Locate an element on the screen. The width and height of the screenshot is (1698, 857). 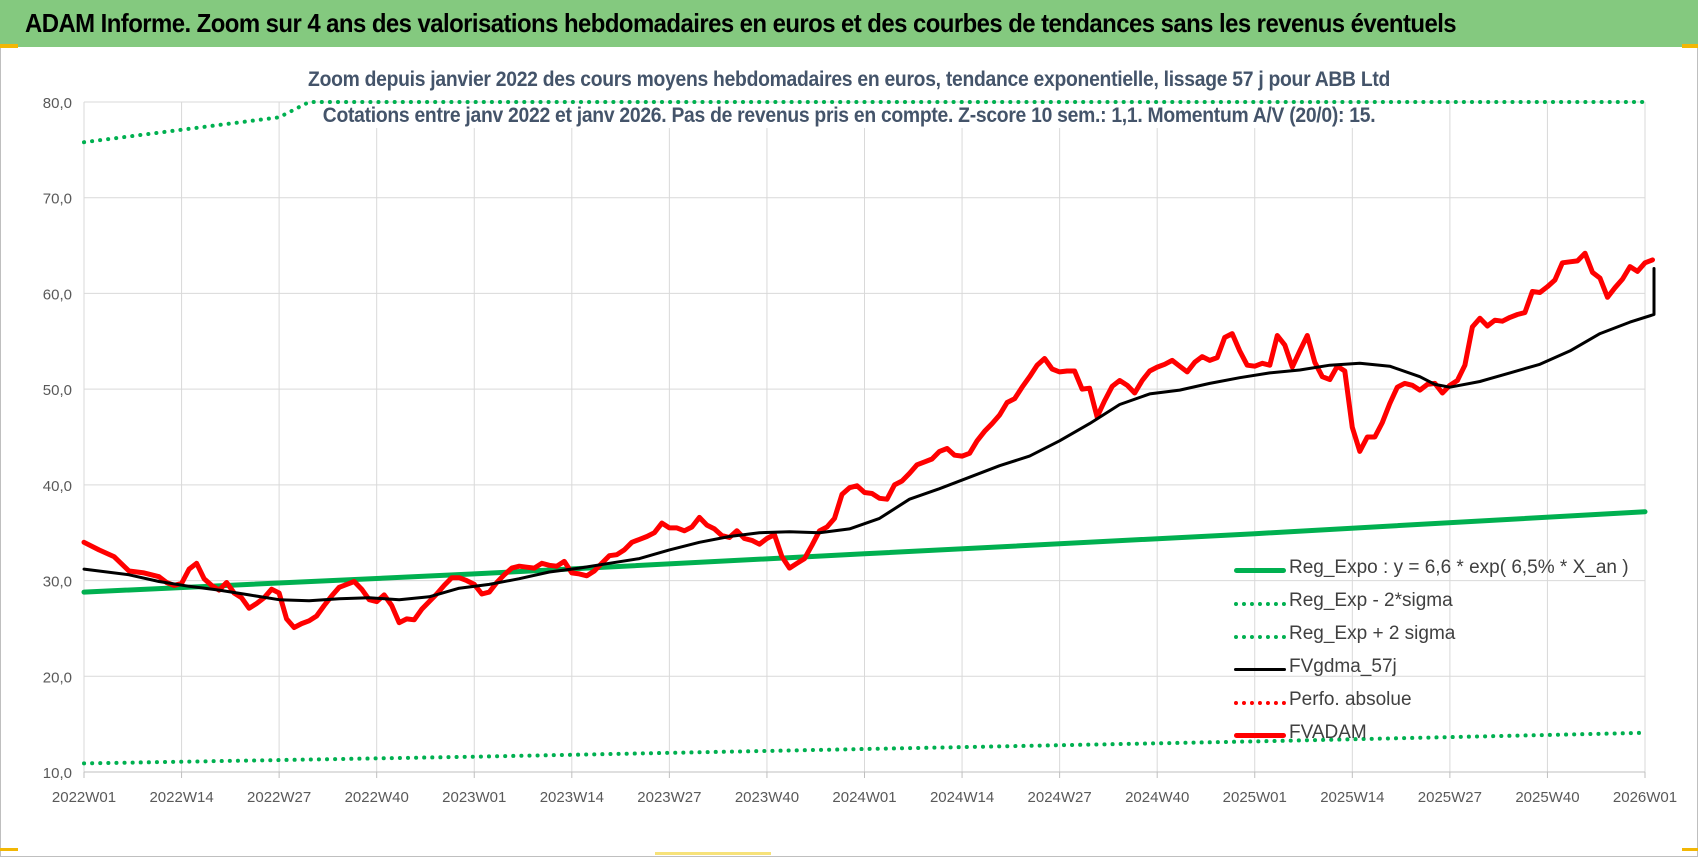
x-tick-label: 2024W27 is located at coordinates (1060, 797).